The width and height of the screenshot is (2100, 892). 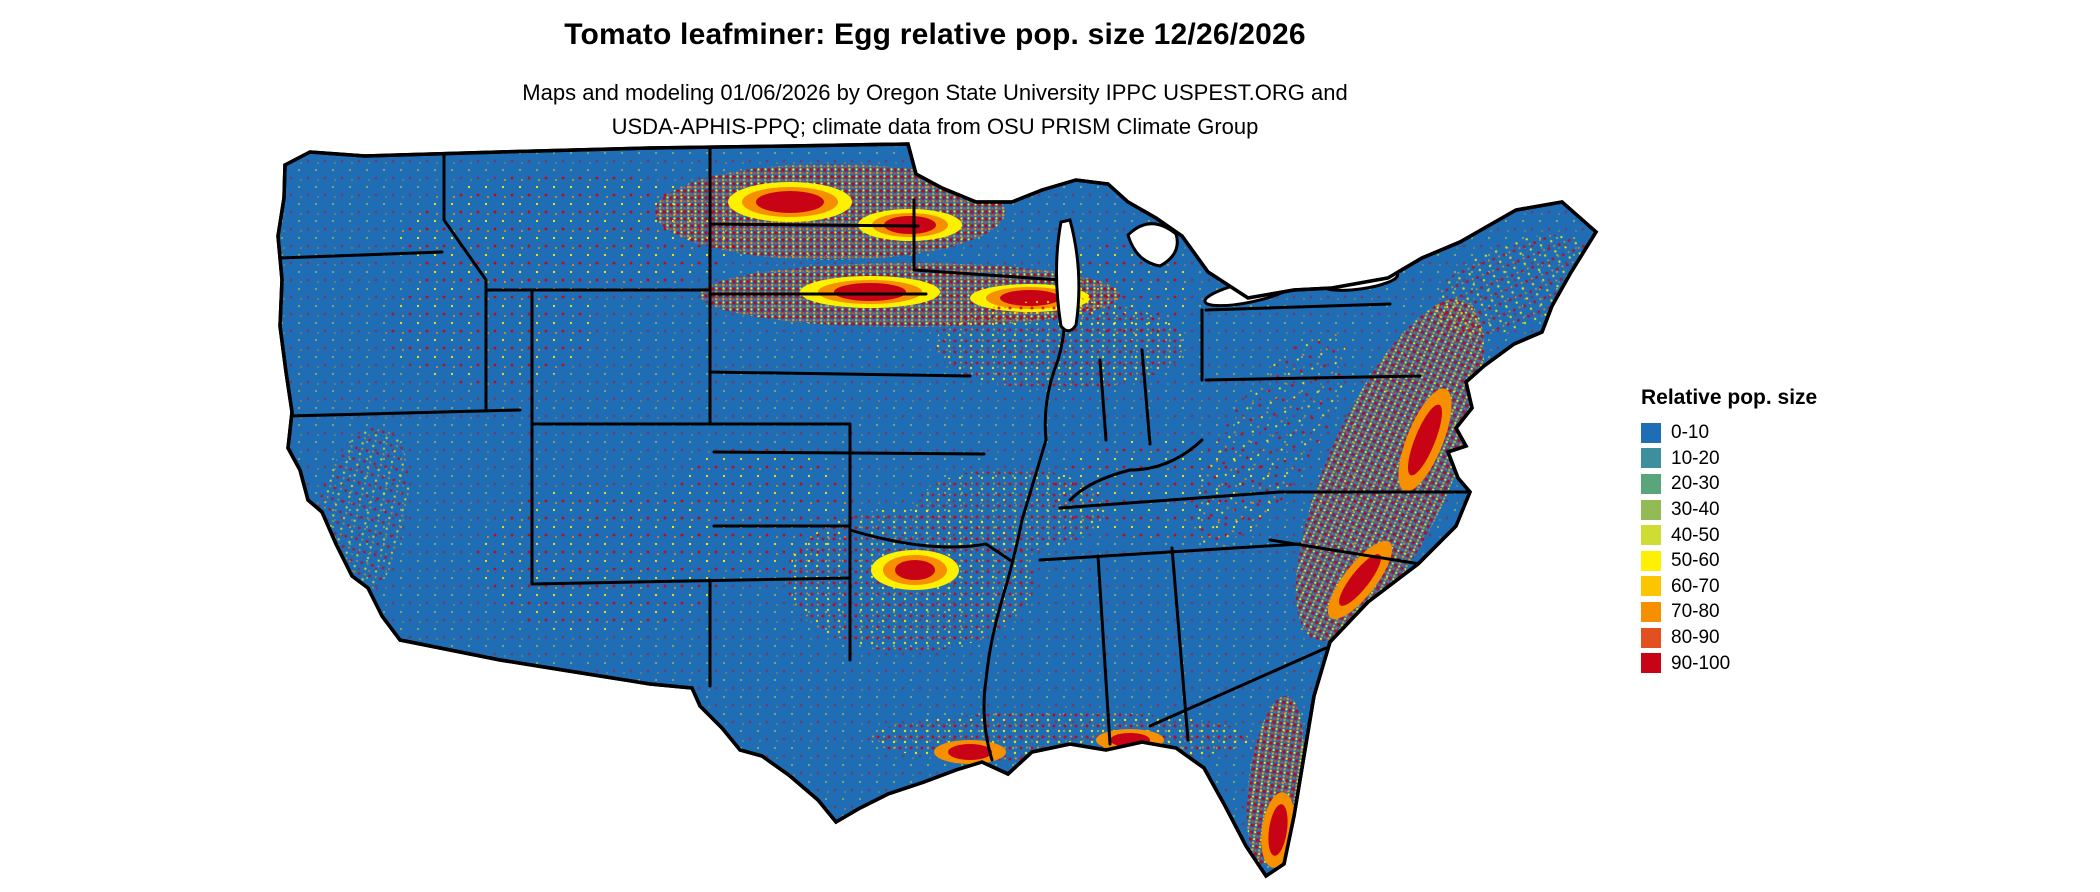 What do you see at coordinates (1695, 484) in the screenshot?
I see `legend-bin-label: 20-30` at bounding box center [1695, 484].